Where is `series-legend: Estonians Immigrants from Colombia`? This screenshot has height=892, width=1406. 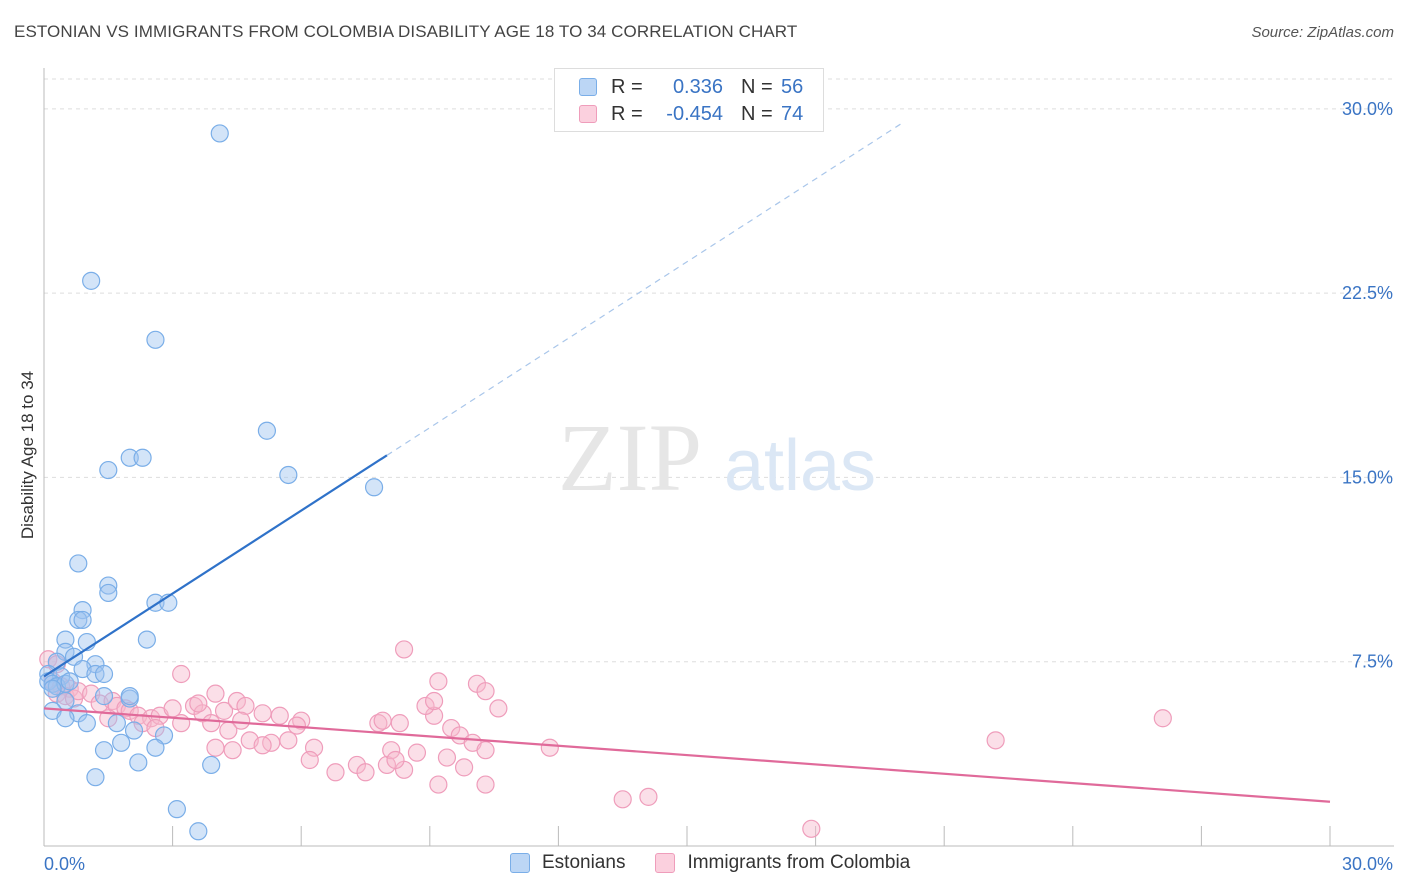 series-legend: Estonians Immigrants from Colombia is located at coordinates (725, 863).